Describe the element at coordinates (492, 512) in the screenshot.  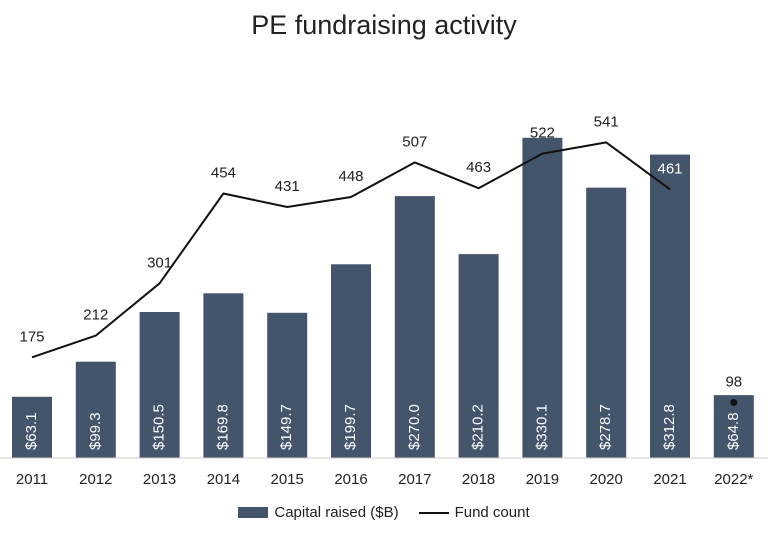
I see `legend-label-fund-count: Fund count` at that location.